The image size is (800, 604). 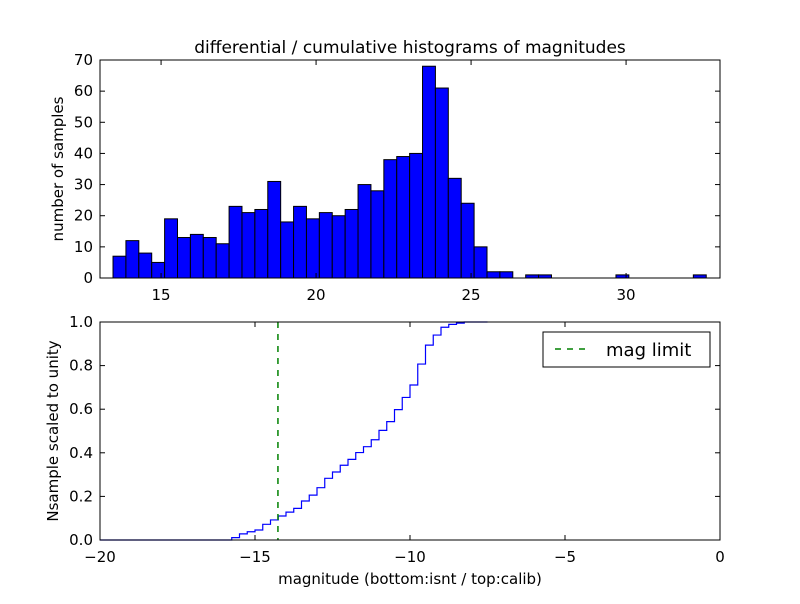 What do you see at coordinates (81, 322) in the screenshot?
I see `y-tick-label: 1.0` at bounding box center [81, 322].